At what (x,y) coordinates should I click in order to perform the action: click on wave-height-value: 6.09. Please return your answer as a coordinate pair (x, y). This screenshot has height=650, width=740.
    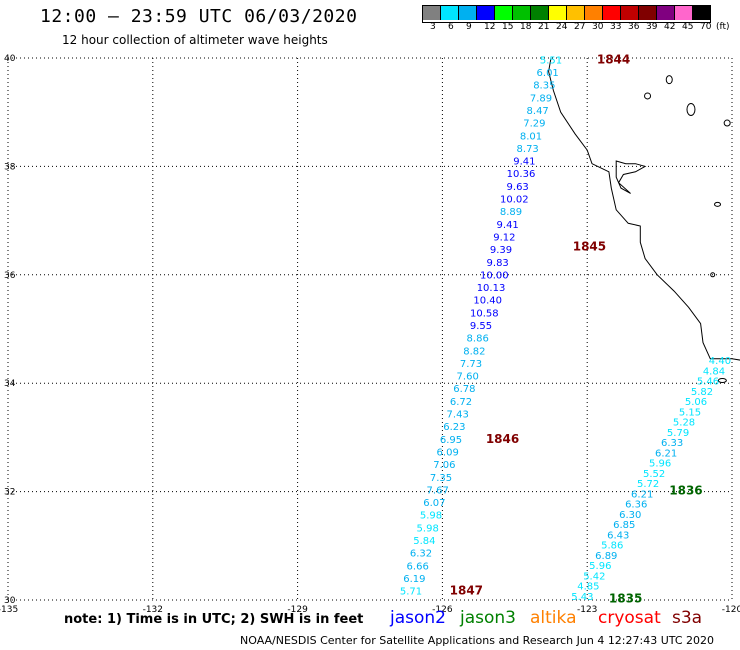
    Looking at the image, I should click on (448, 452).